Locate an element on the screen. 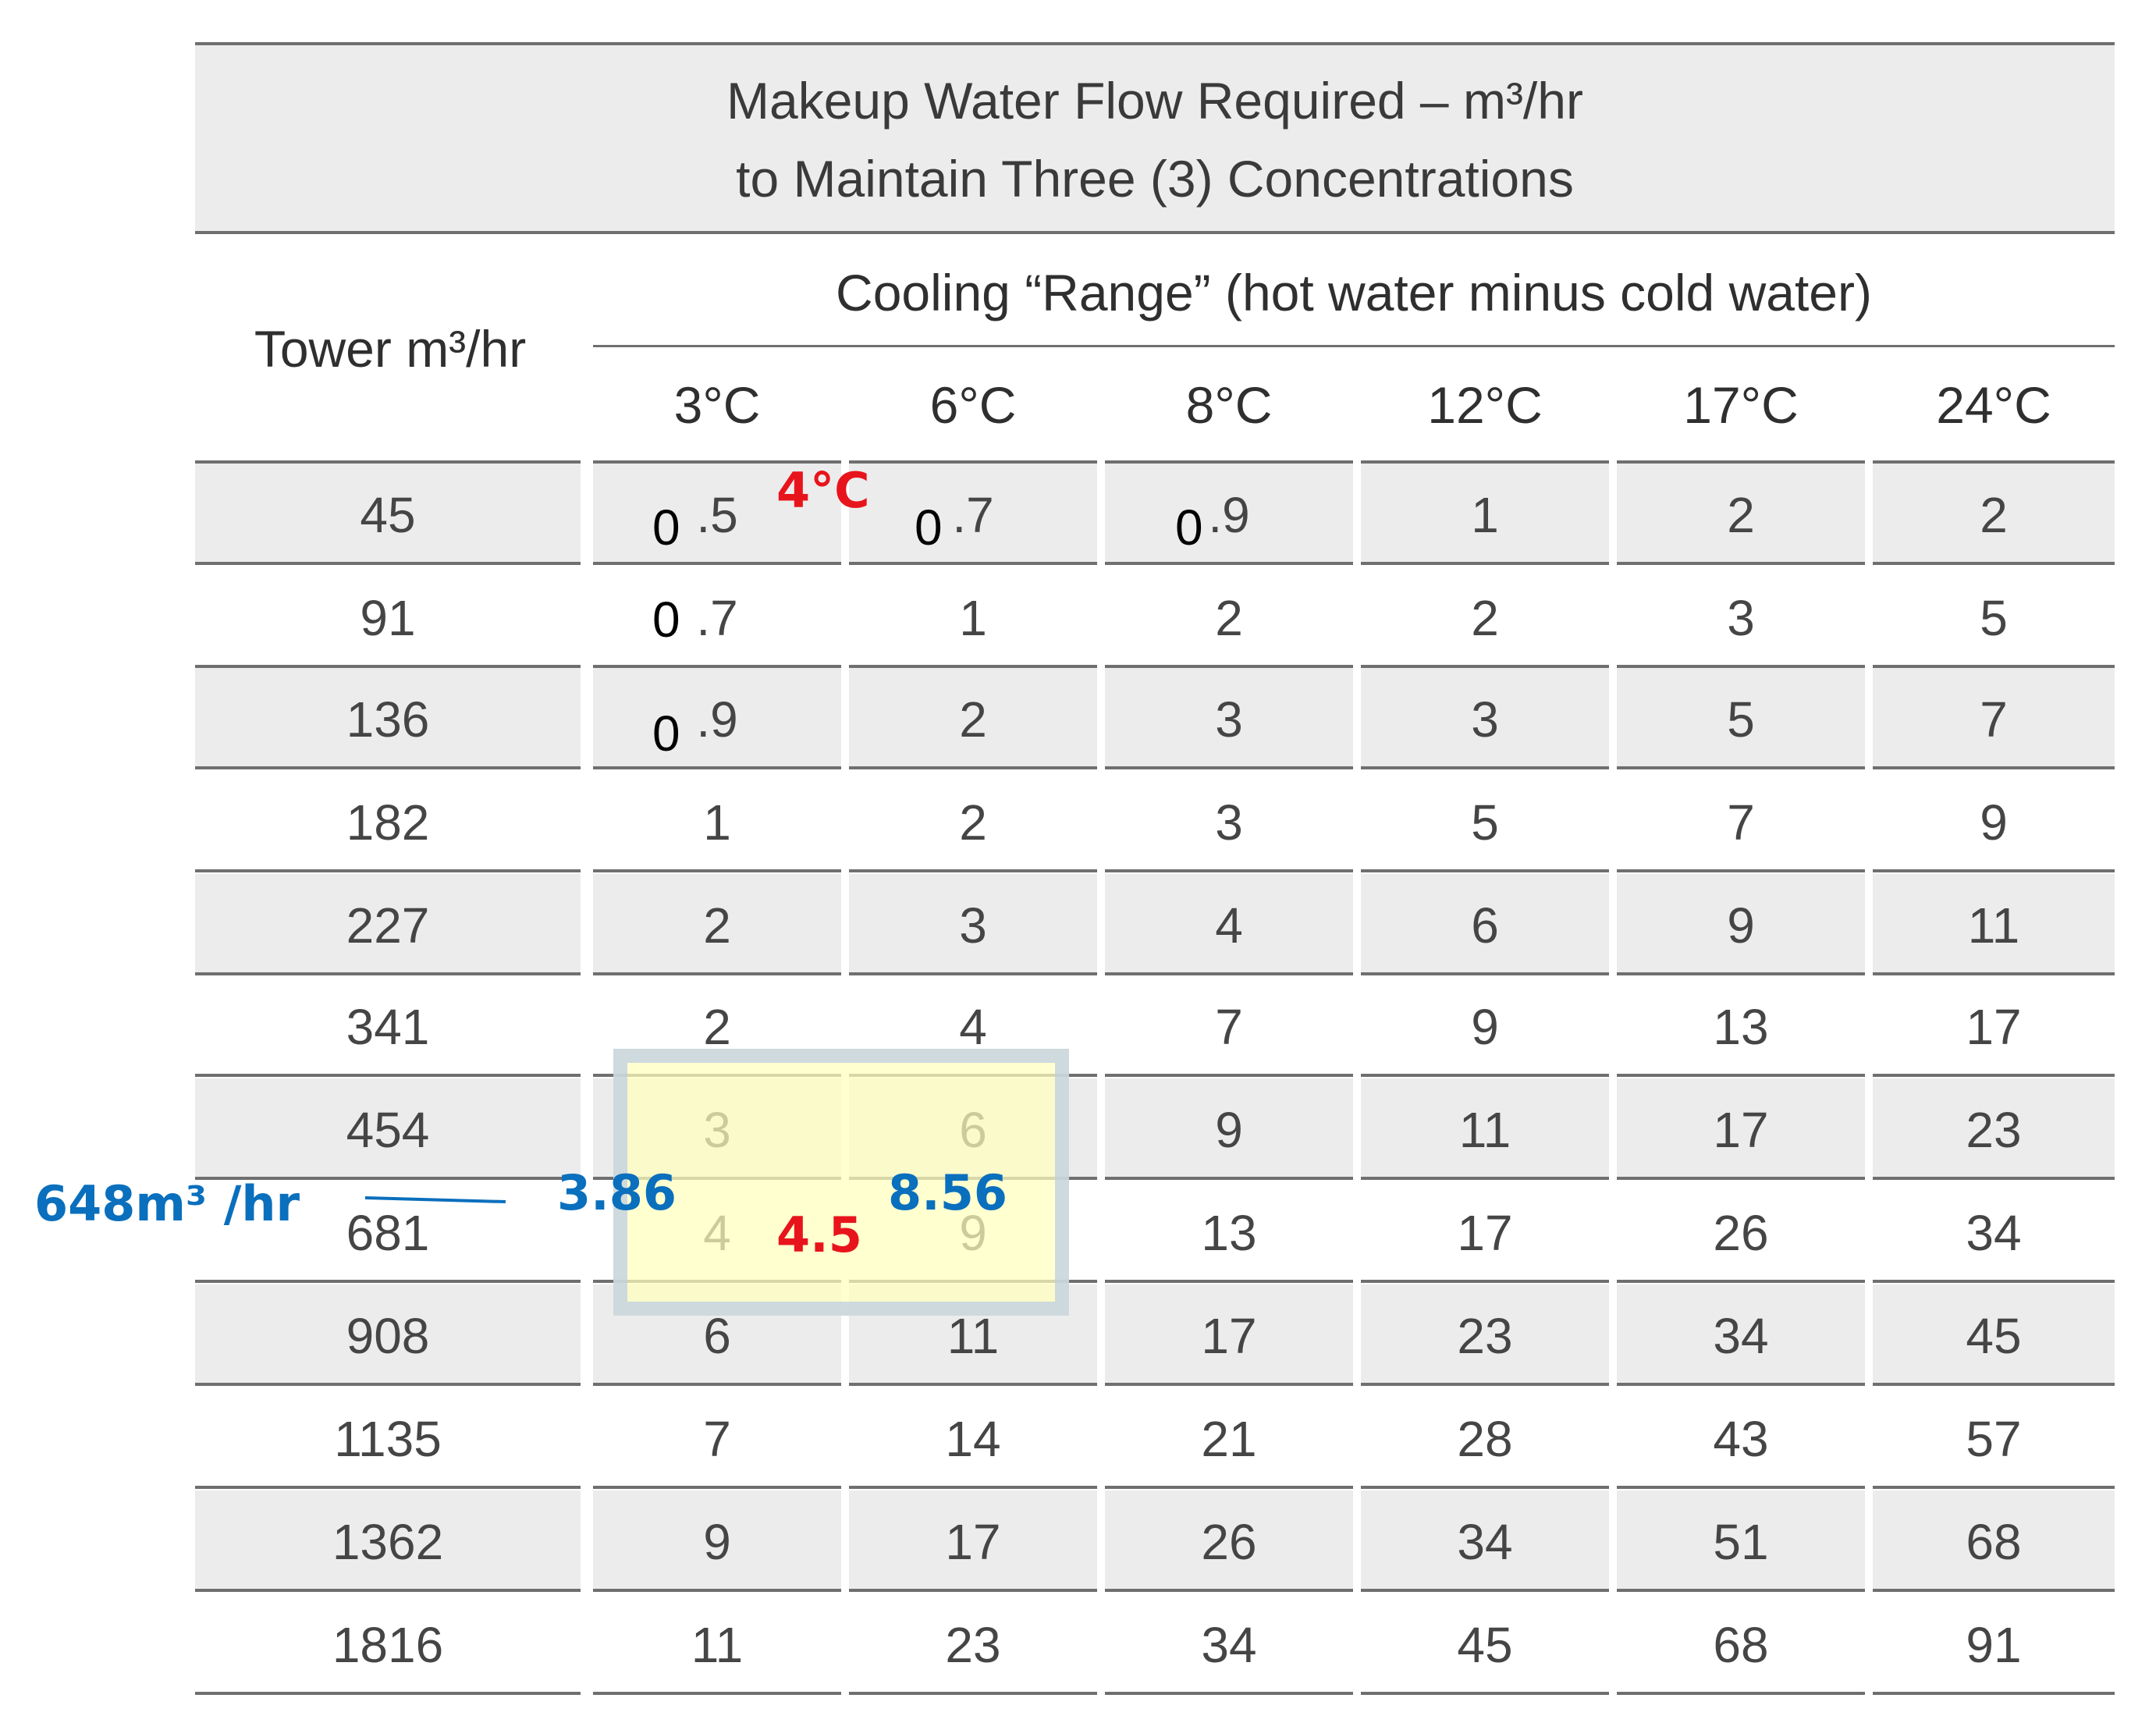 This screenshot has width=2156, height=1723. makeup-flow-cell: 17 is located at coordinates (1229, 1336).